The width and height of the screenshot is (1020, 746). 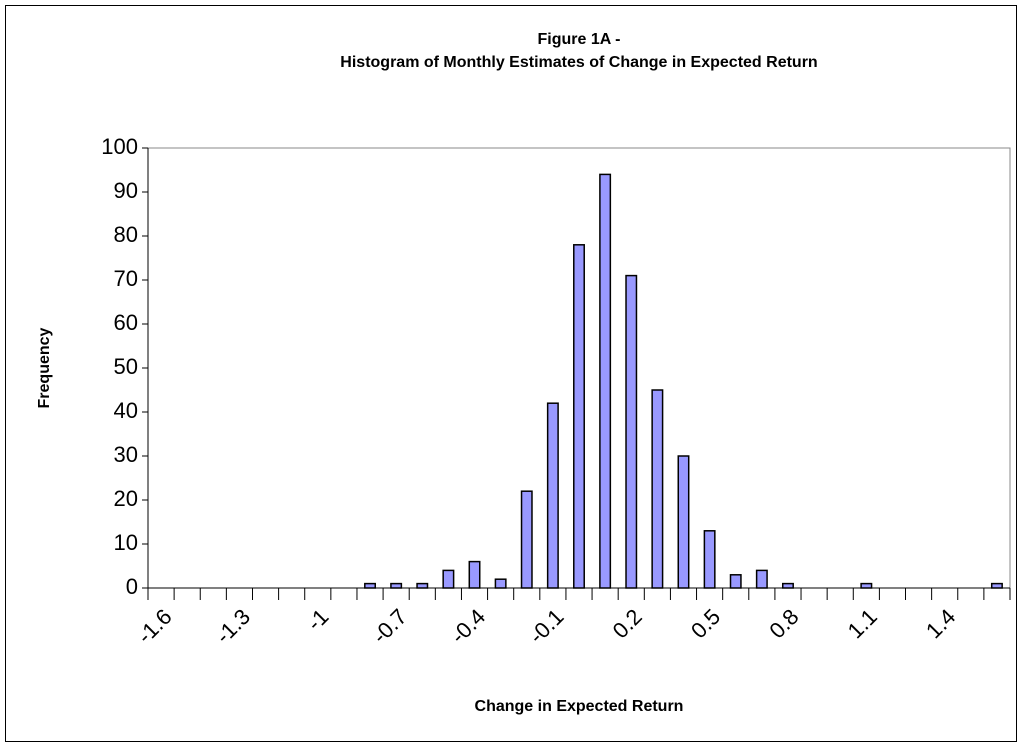 What do you see at coordinates (126, 498) in the screenshot?
I see `y-tick-label: 20` at bounding box center [126, 498].